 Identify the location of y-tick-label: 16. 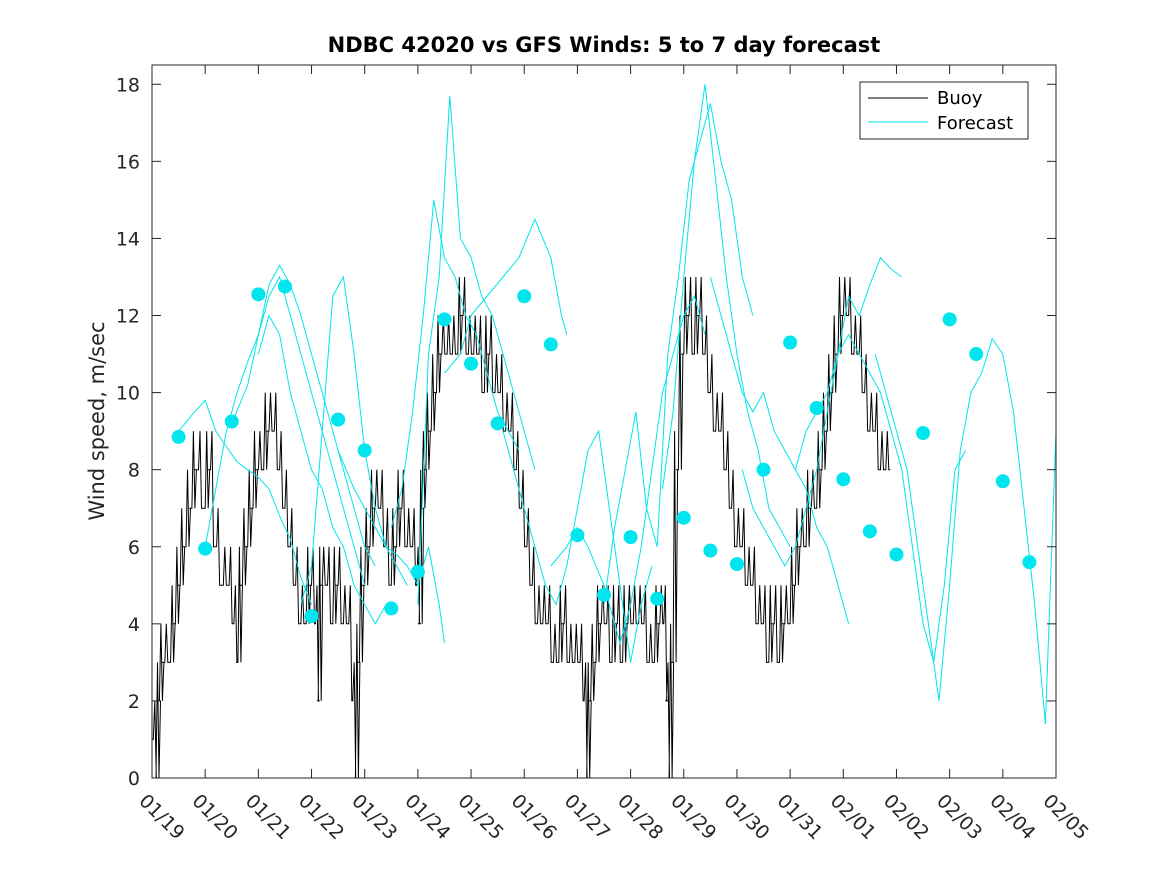
(128, 162).